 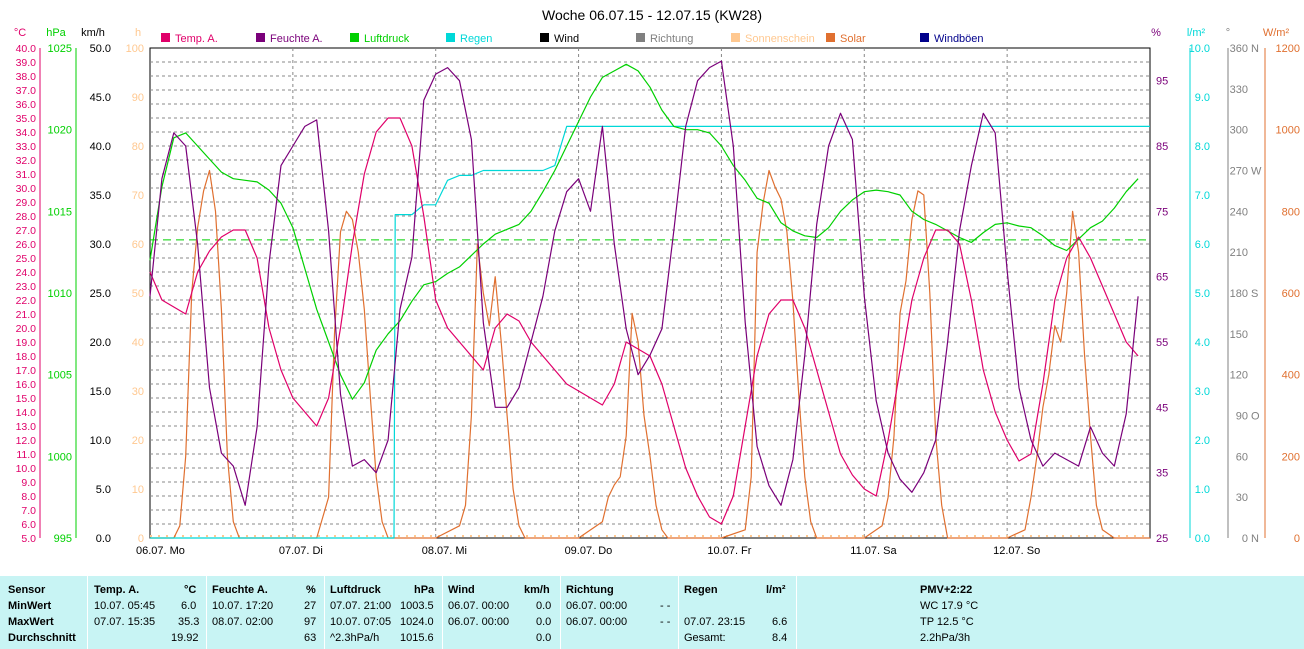 What do you see at coordinates (60, 294) in the screenshot?
I see `tick-label-pressure: 1010` at bounding box center [60, 294].